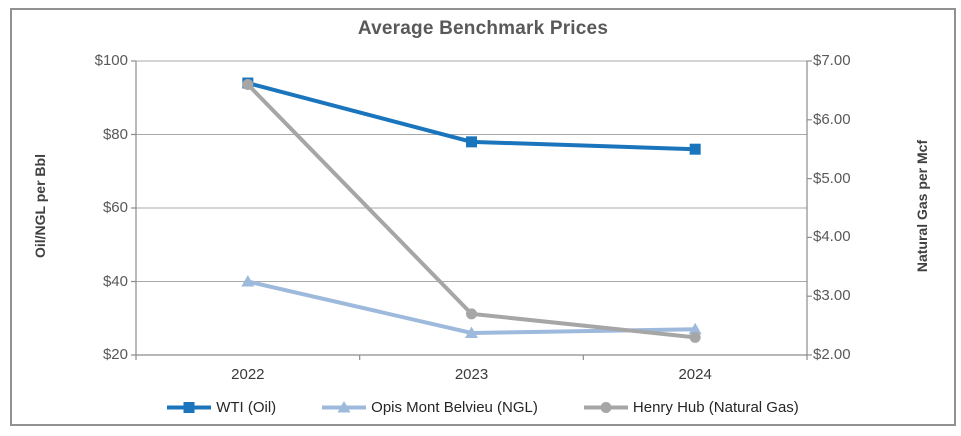 Image resolution: width=961 pixels, height=436 pixels. Describe the element at coordinates (695, 374) in the screenshot. I see `x-axis-category-label: 2024` at that location.